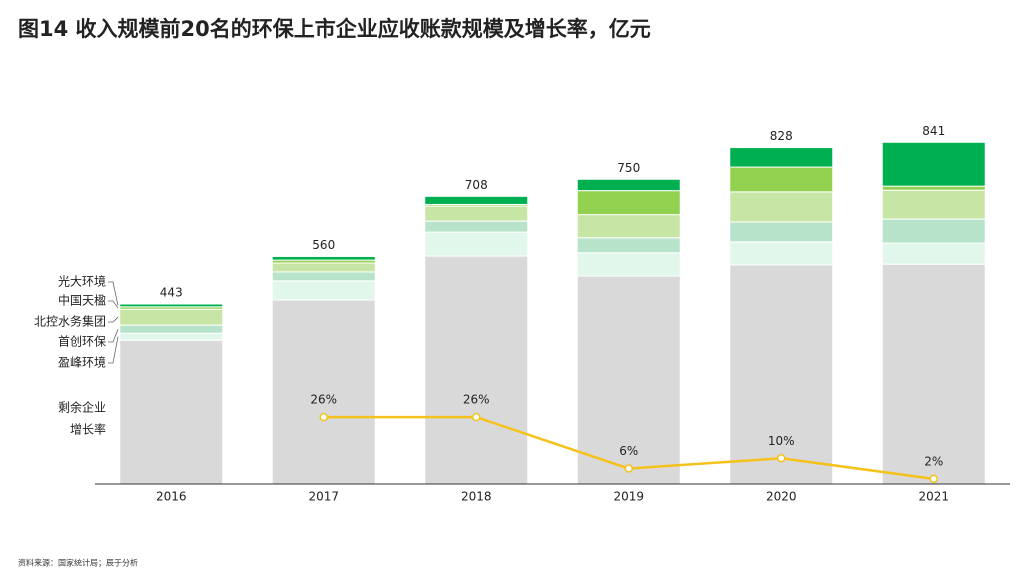 The image size is (1024, 573). What do you see at coordinates (323, 497) in the screenshot?
I see `x-tick-label: 2017` at bounding box center [323, 497].